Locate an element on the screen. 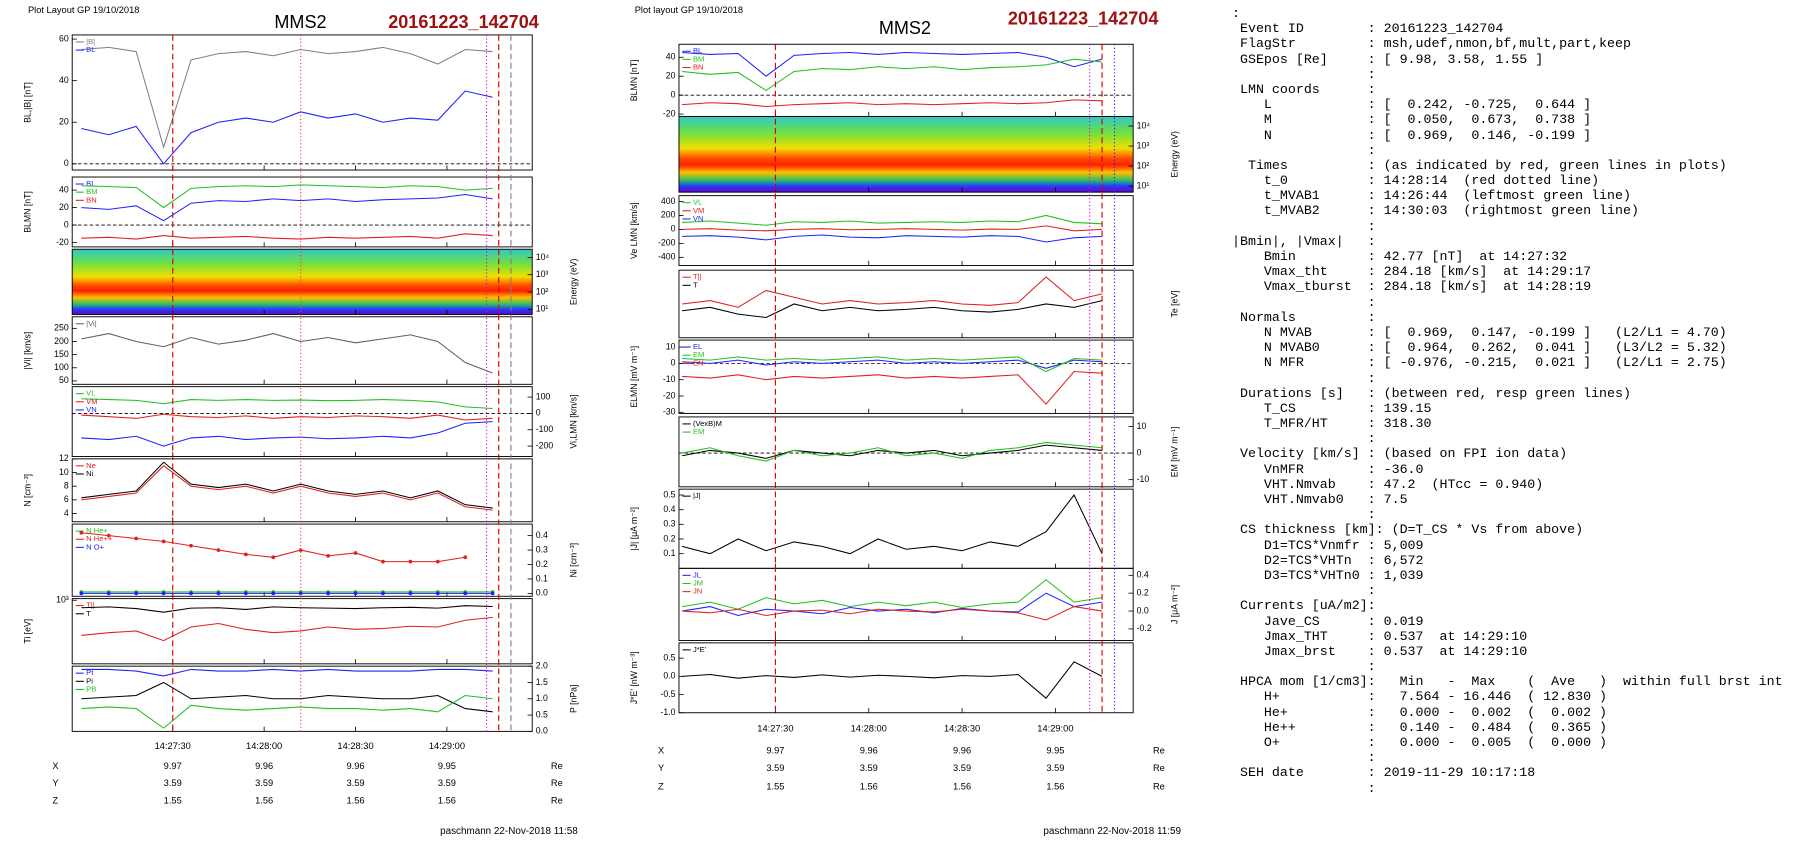 The image size is (1804, 841). legend-label: Pi is located at coordinates (89, 680).